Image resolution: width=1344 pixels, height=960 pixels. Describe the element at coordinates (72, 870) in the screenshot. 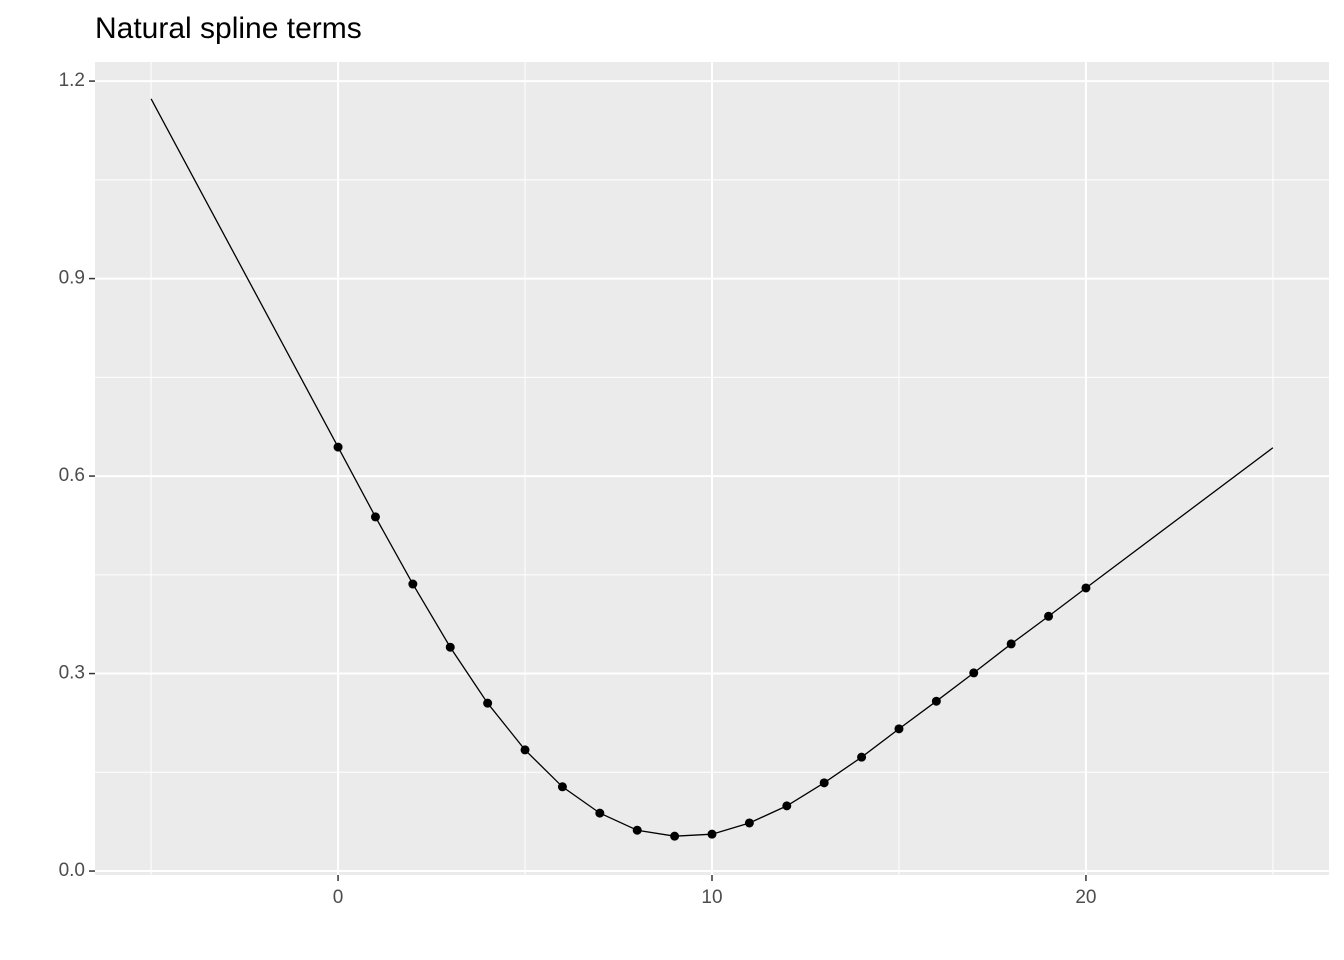

I see `y-tick-label: 0.0` at that location.